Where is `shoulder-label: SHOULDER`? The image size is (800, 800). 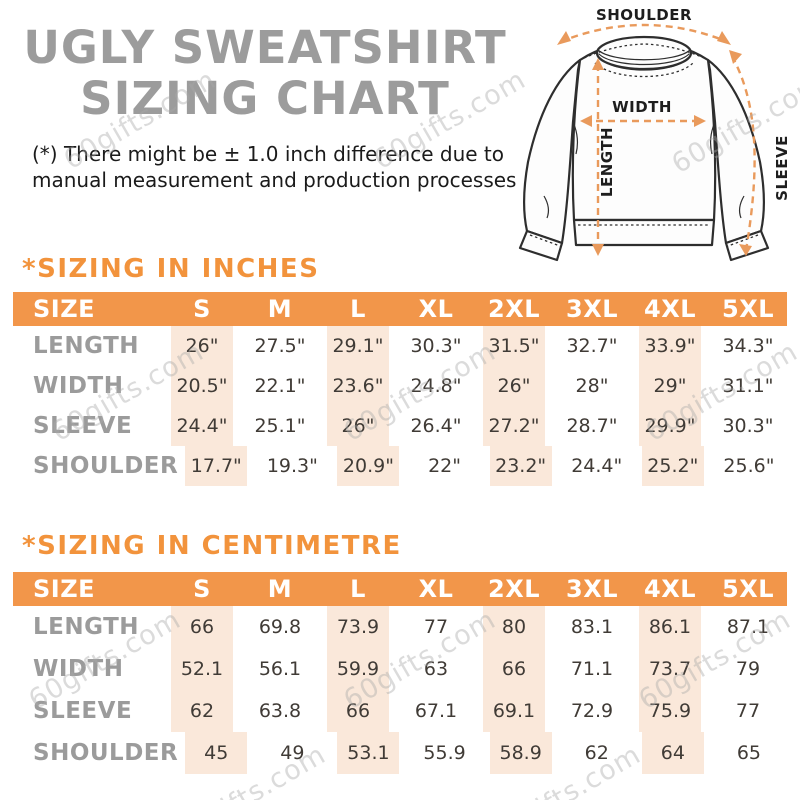 shoulder-label: SHOULDER is located at coordinates (644, 15).